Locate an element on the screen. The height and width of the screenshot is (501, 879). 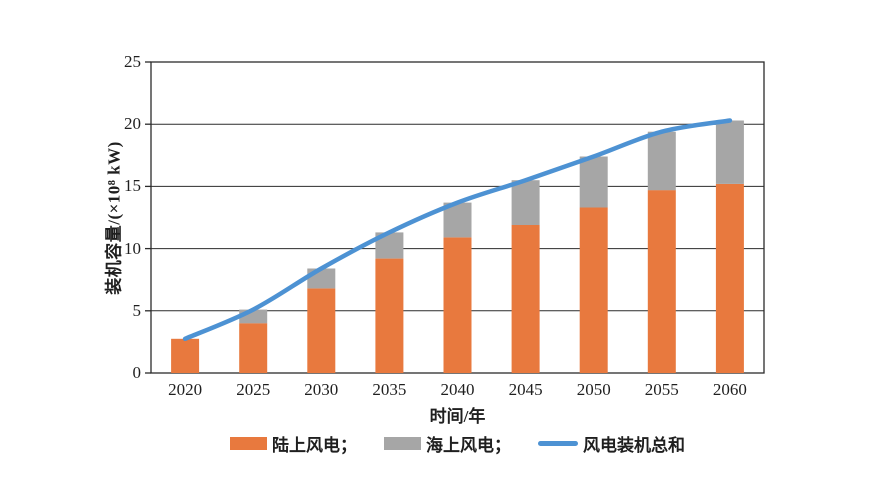
y-axis-title: 装机容量/(×10⁸ kW) is located at coordinates (114, 218).